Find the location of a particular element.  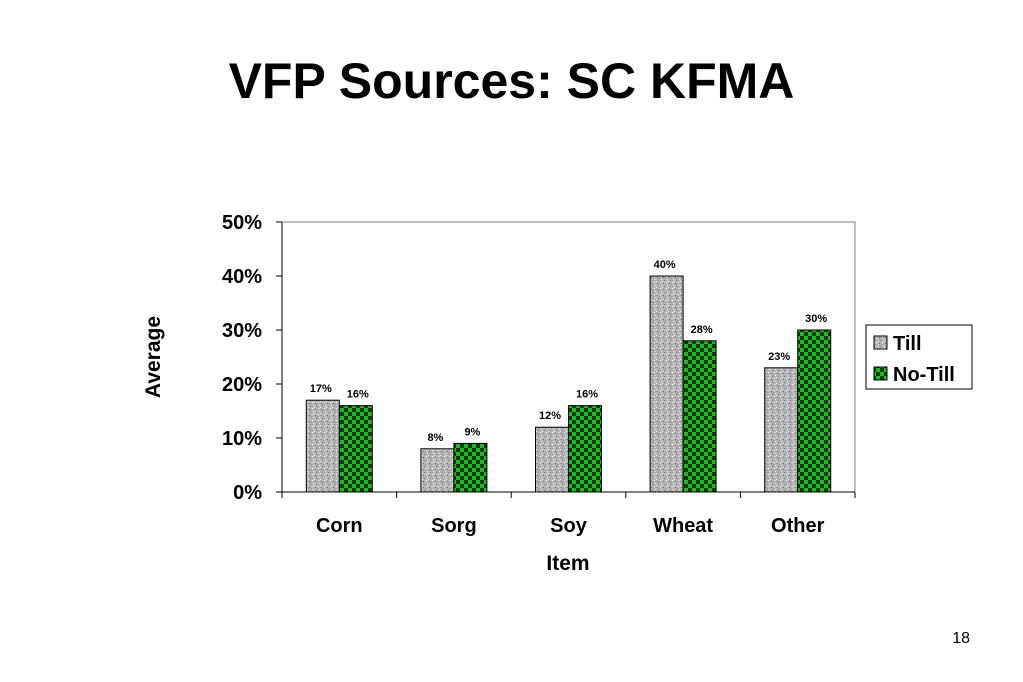

bar-notill-sorg is located at coordinates (470, 467).